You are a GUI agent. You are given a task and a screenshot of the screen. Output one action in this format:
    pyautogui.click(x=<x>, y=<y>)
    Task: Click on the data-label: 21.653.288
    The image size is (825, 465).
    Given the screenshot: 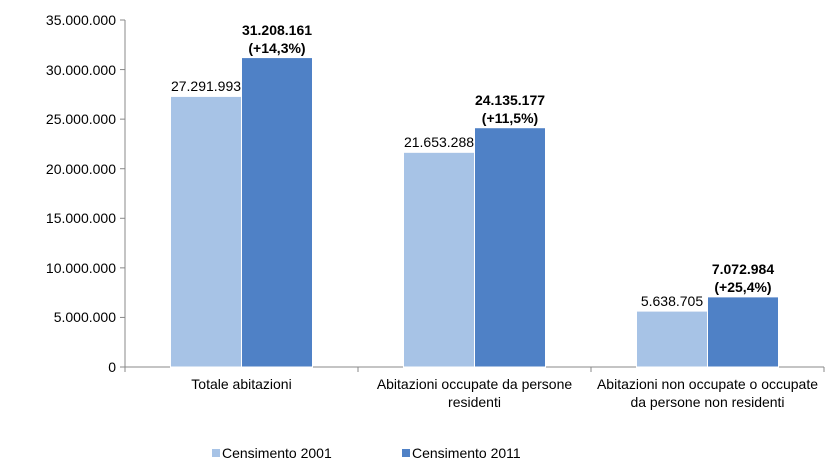 What is the action you would take?
    pyautogui.click(x=439, y=142)
    